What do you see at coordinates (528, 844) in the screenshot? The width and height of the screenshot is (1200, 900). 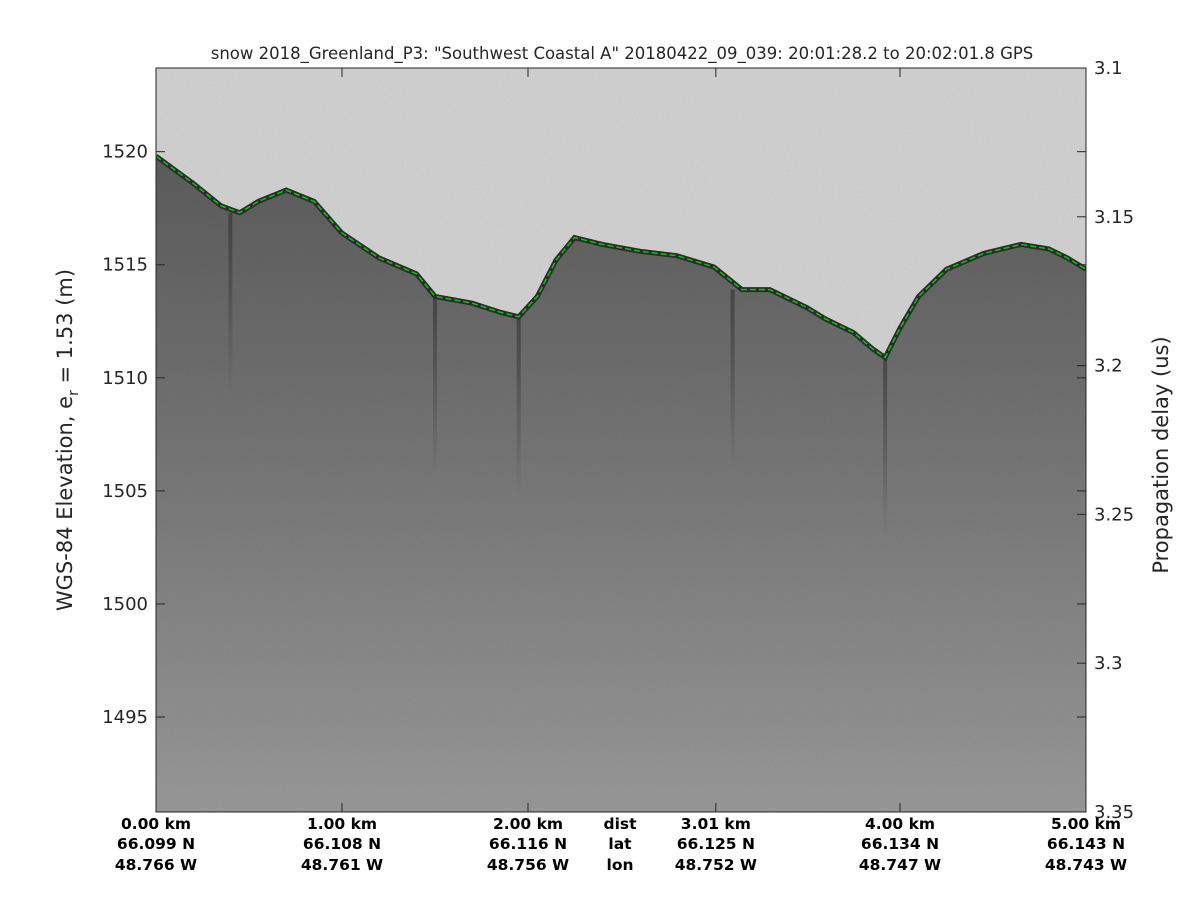 I see `x-tick-label-lat: 66.116 N` at bounding box center [528, 844].